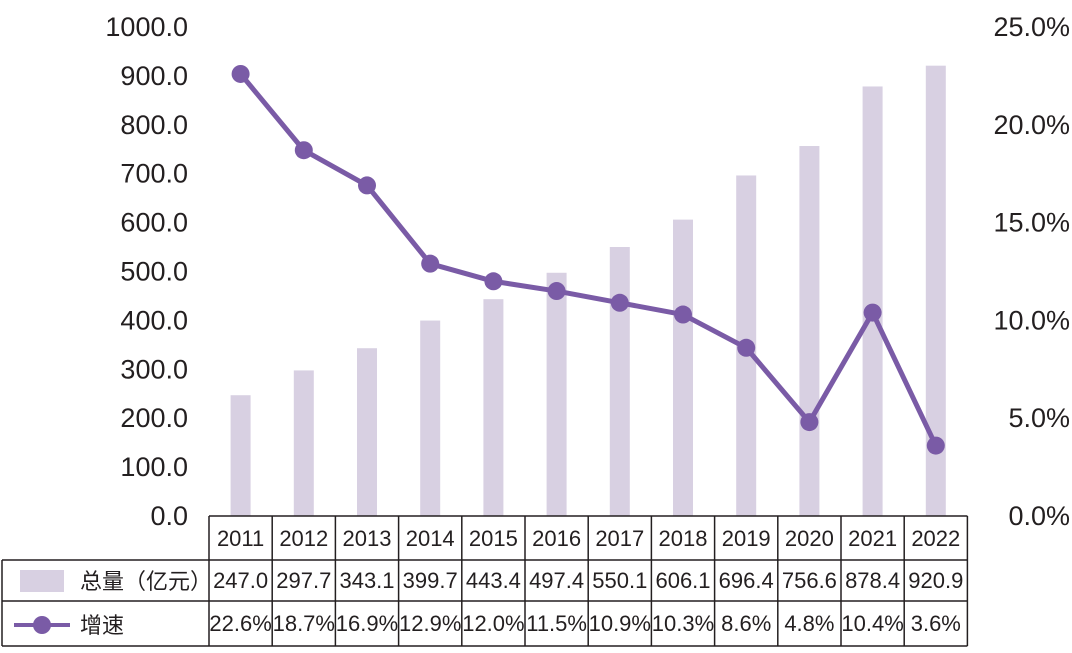 This screenshot has height=653, width=1072. I want to click on table-growth-value: 10.3%, so click(683, 623).